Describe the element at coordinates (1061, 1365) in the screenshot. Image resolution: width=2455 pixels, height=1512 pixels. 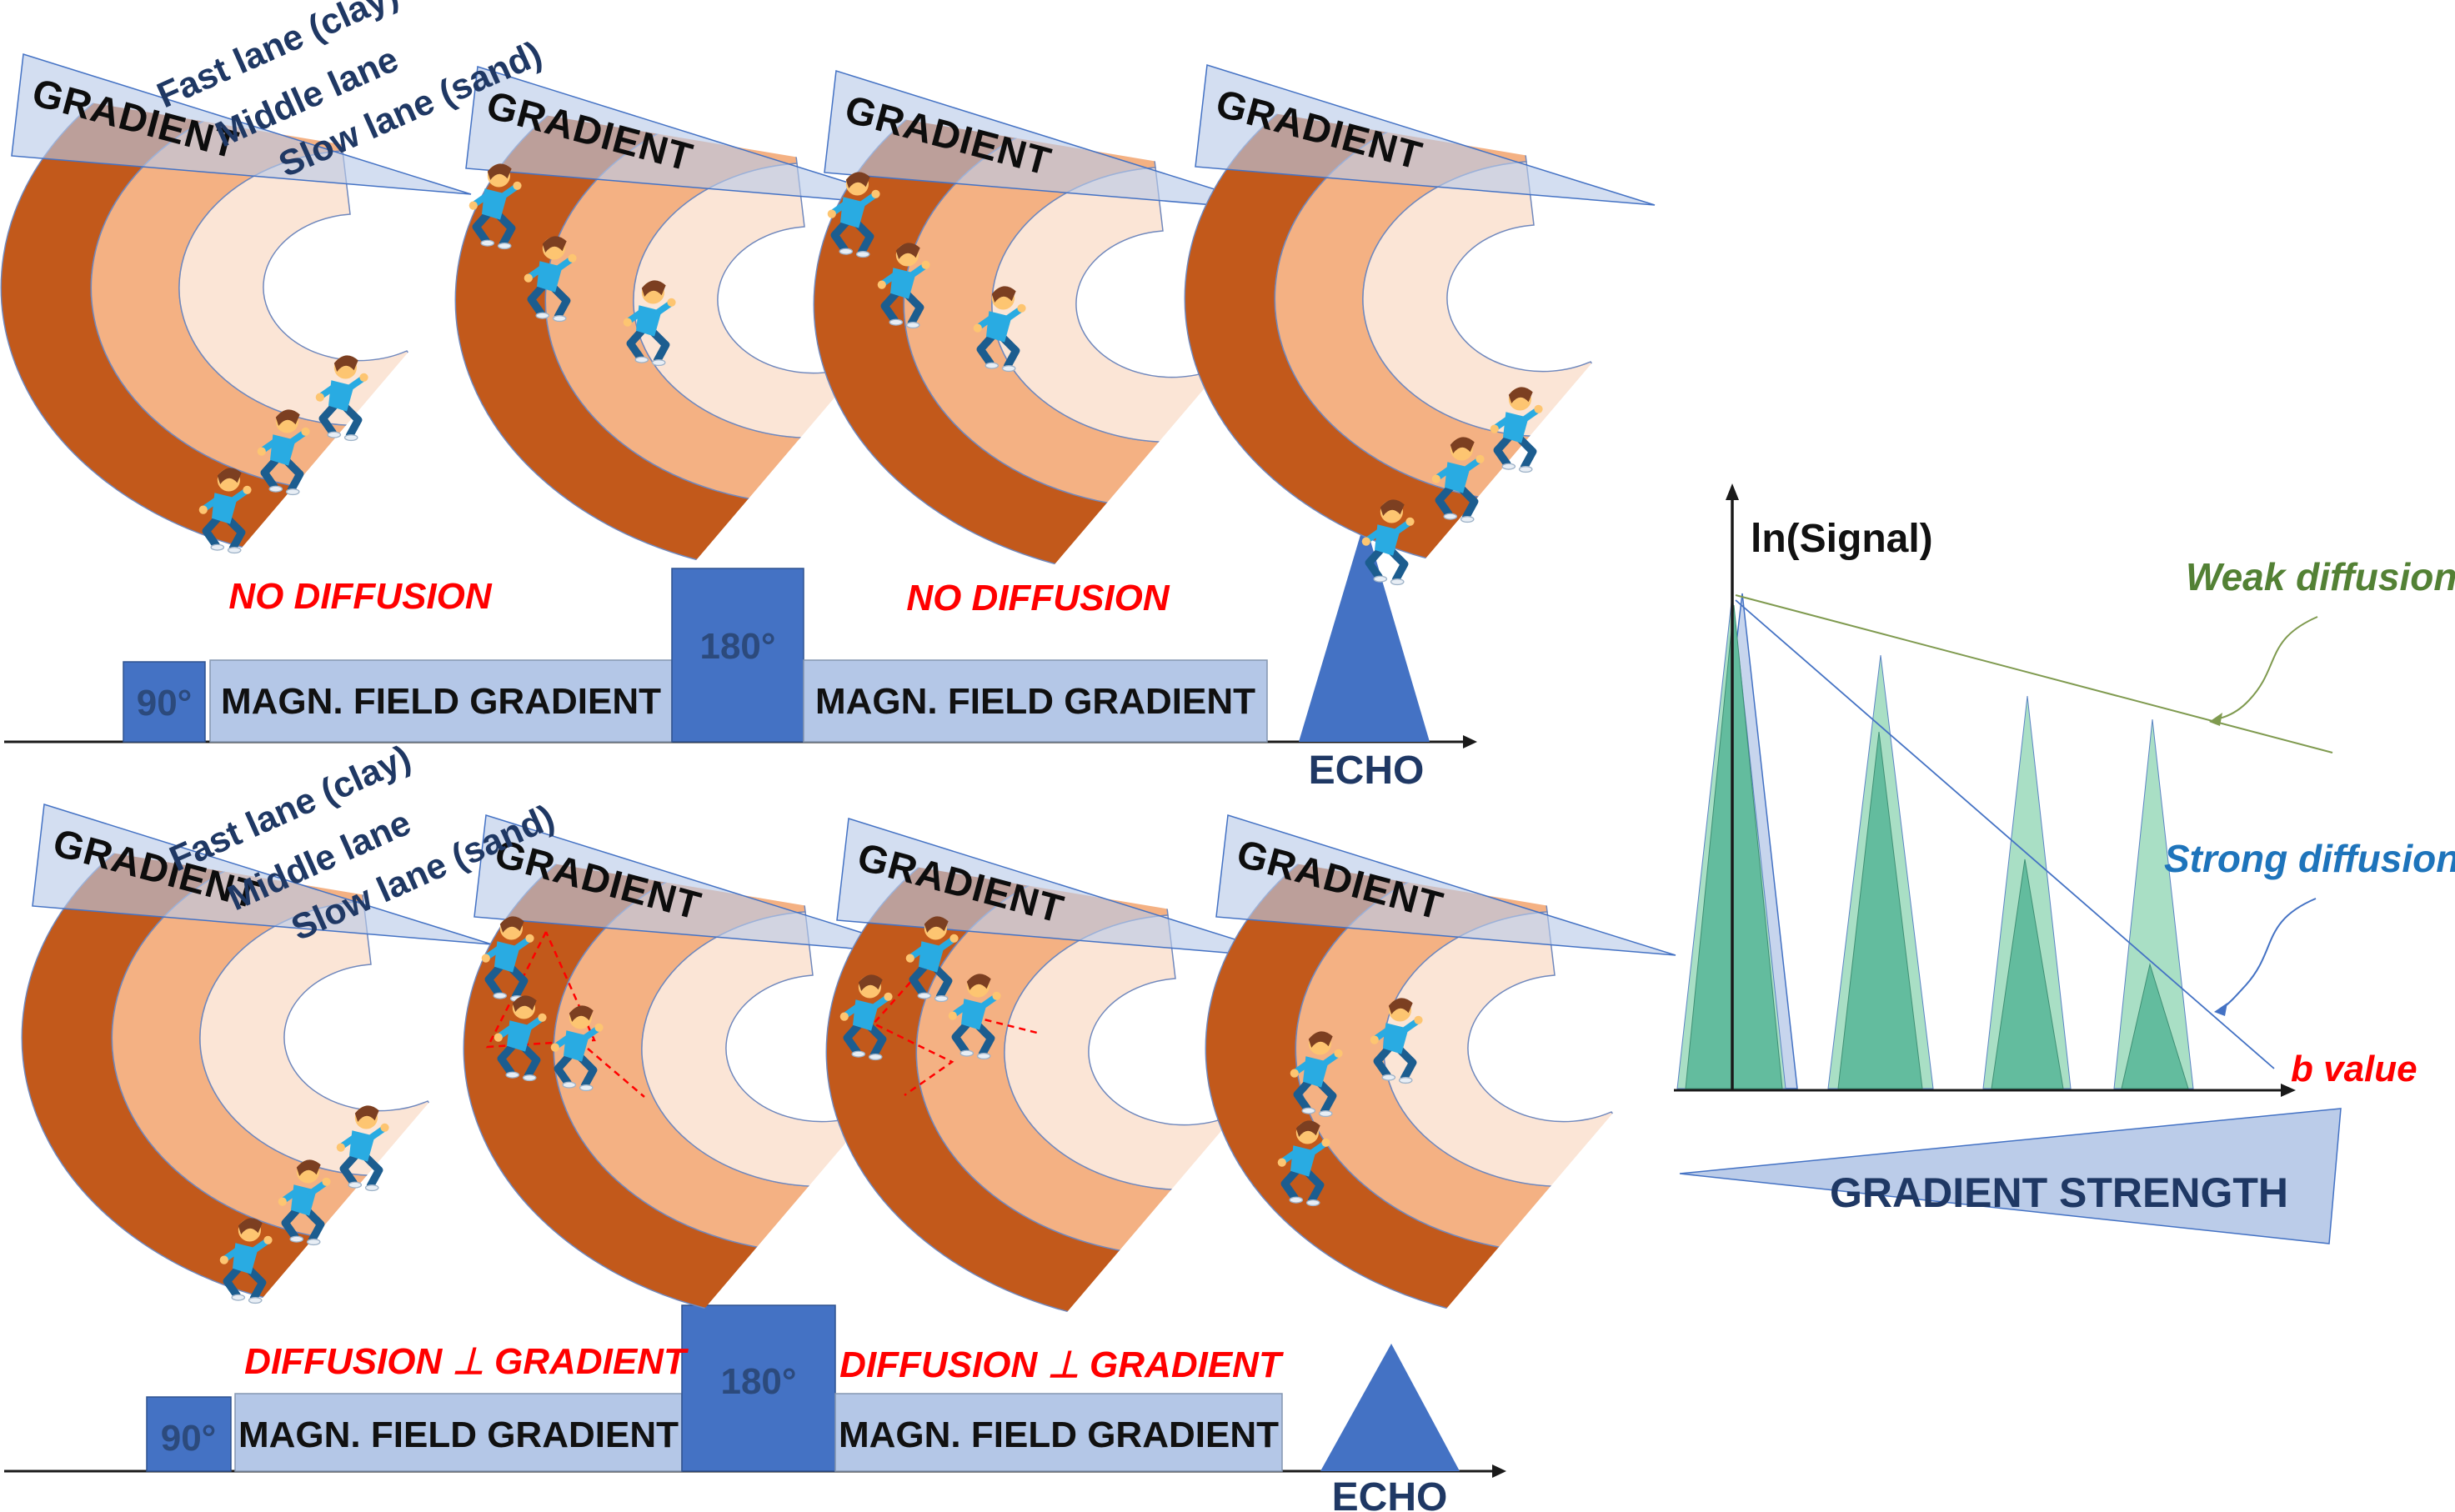
I see `diffusion-perpendicular-note-right: DIFFUSION ⊥ GRADIENT` at that location.